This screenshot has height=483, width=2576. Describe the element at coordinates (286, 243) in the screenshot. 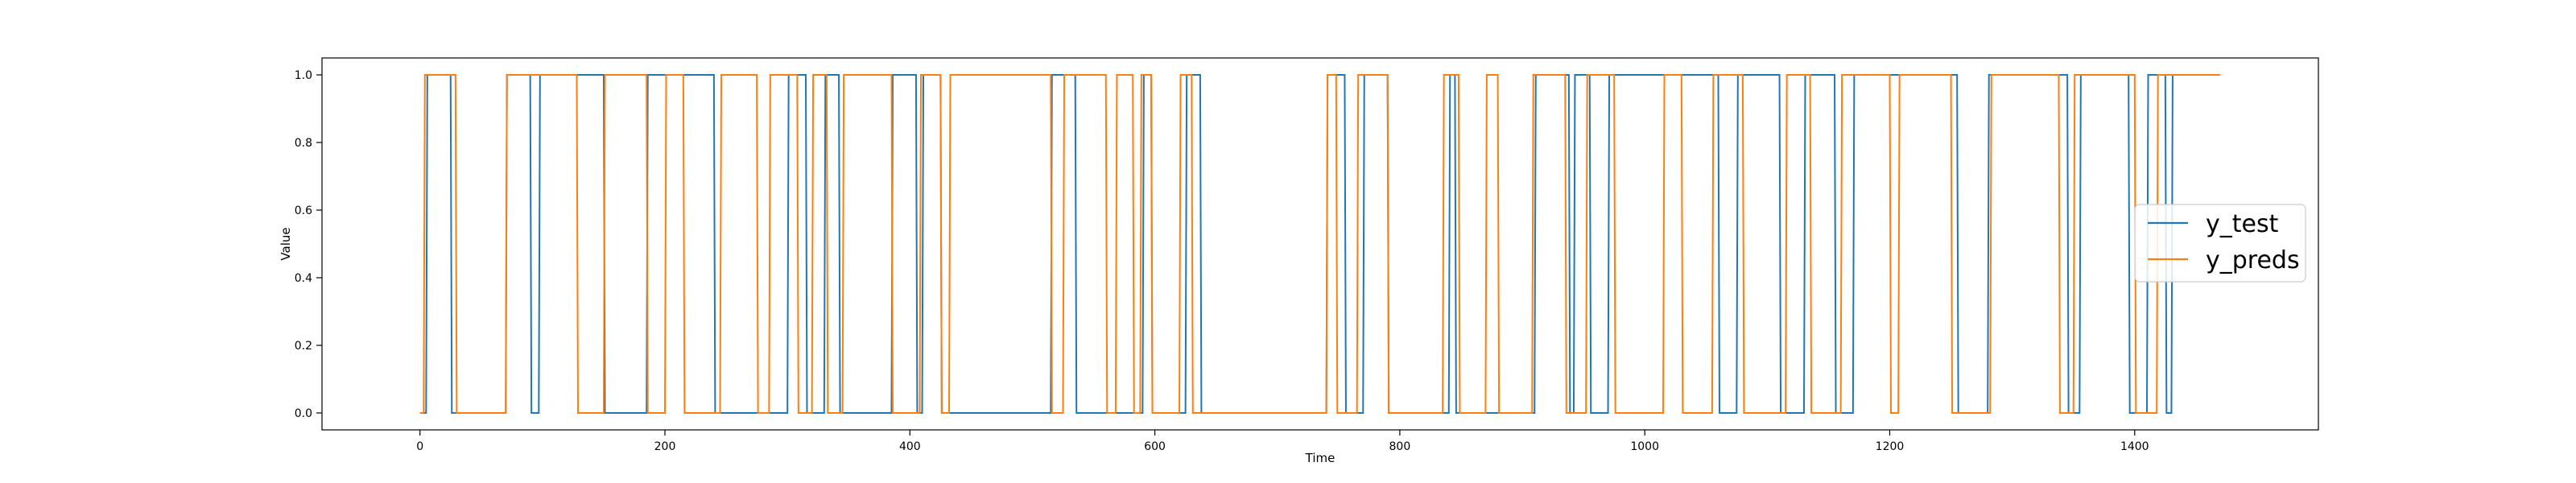

I see `y-axis-label: Value` at that location.